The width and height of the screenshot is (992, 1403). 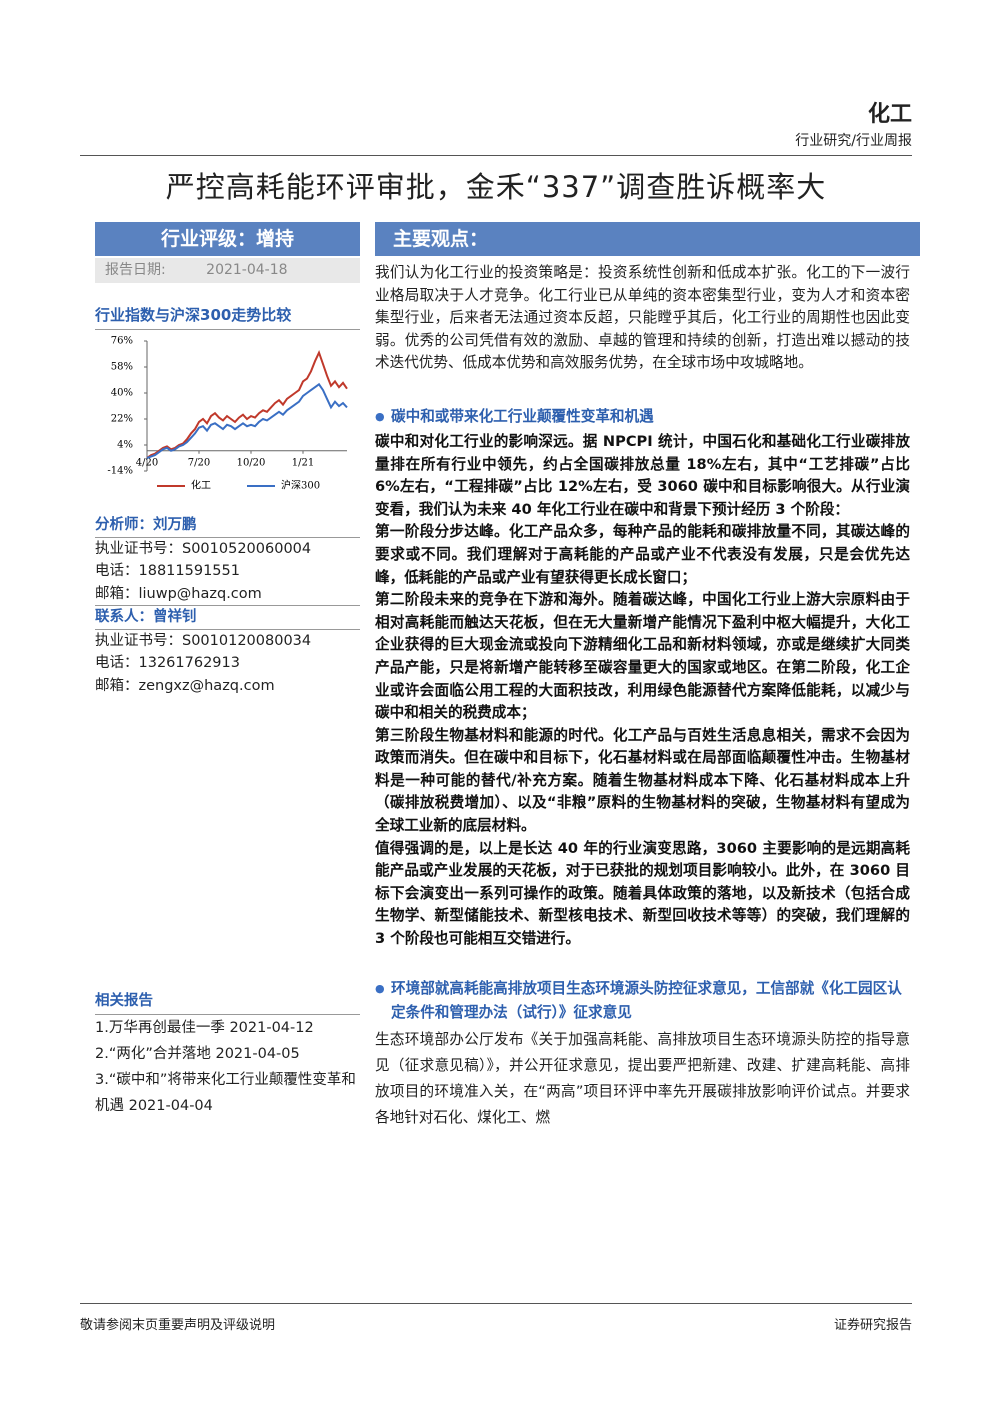 I want to click on analyst-name: 曾祥钊, so click(x=175, y=617).